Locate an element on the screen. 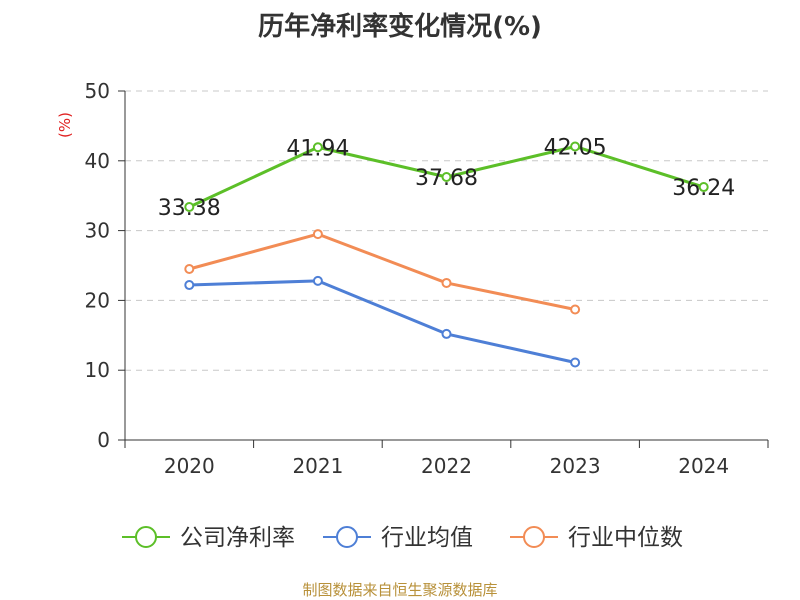 This screenshot has width=800, height=600. data-labels: 33.38 41.94 37.68 42.05 36.24 is located at coordinates (446, 178).